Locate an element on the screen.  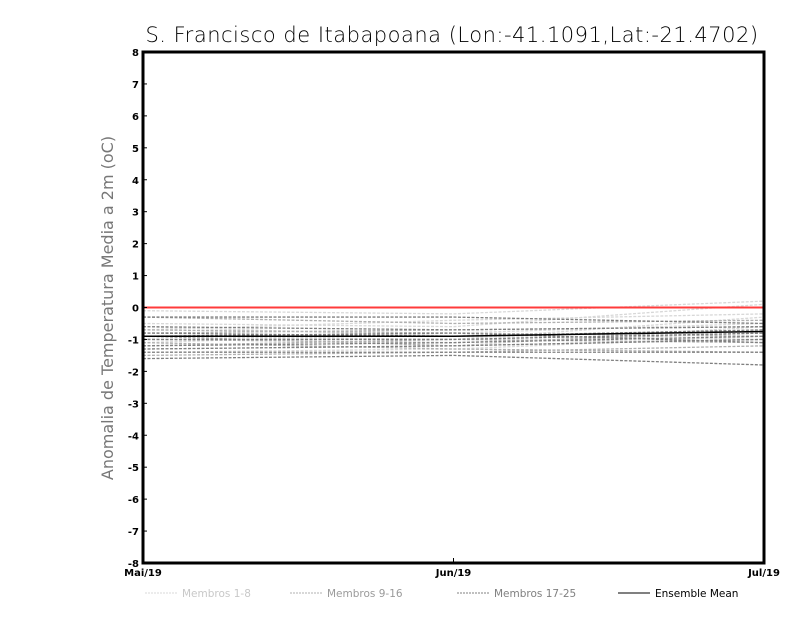
y-tick-label: -6 is located at coordinates (133, 500).